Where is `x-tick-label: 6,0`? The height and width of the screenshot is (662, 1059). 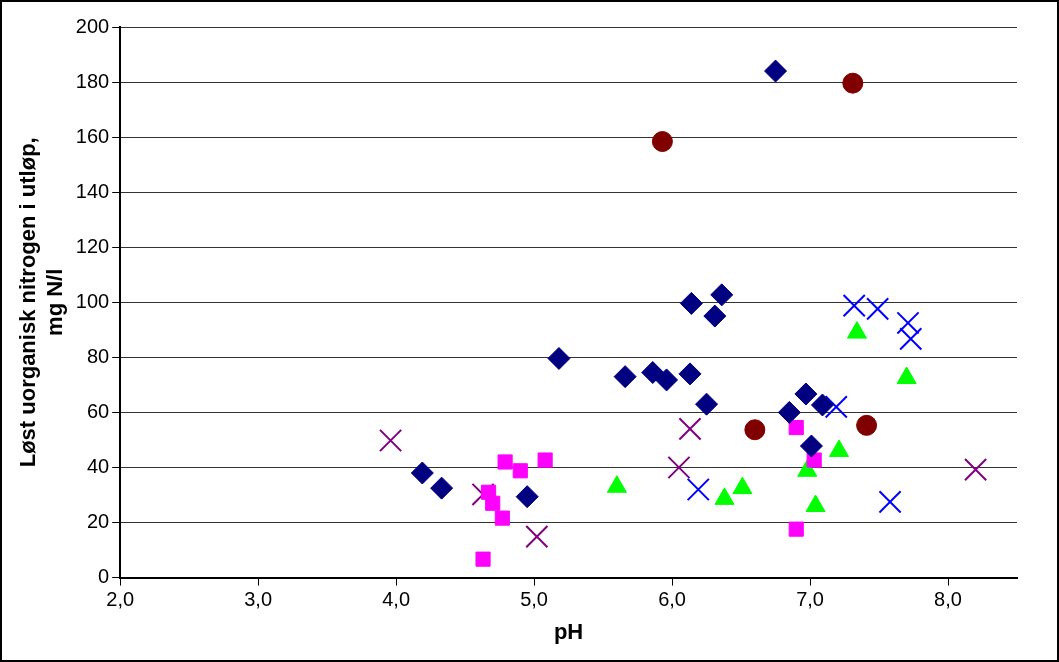
x-tick-label: 6,0 is located at coordinates (672, 599).